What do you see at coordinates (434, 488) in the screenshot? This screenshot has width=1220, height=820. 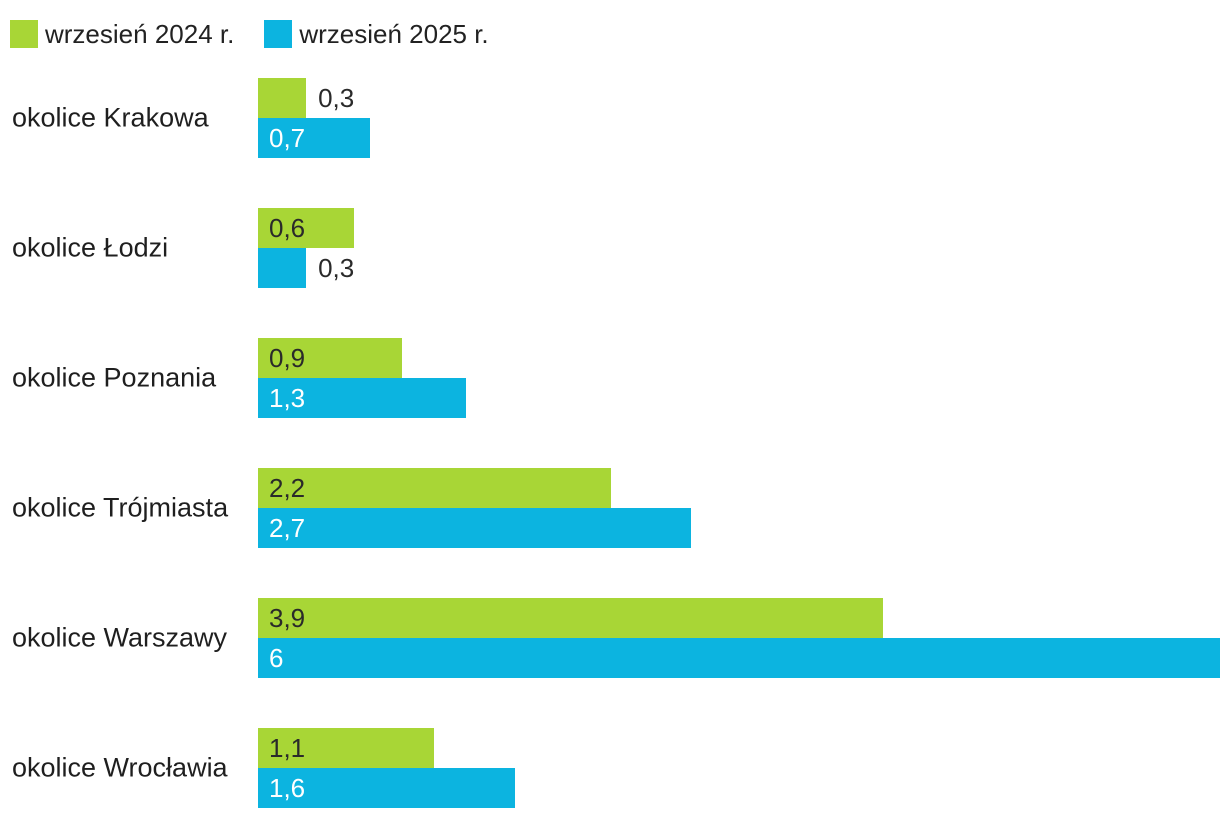 I see `bar-2024: 2,2` at bounding box center [434, 488].